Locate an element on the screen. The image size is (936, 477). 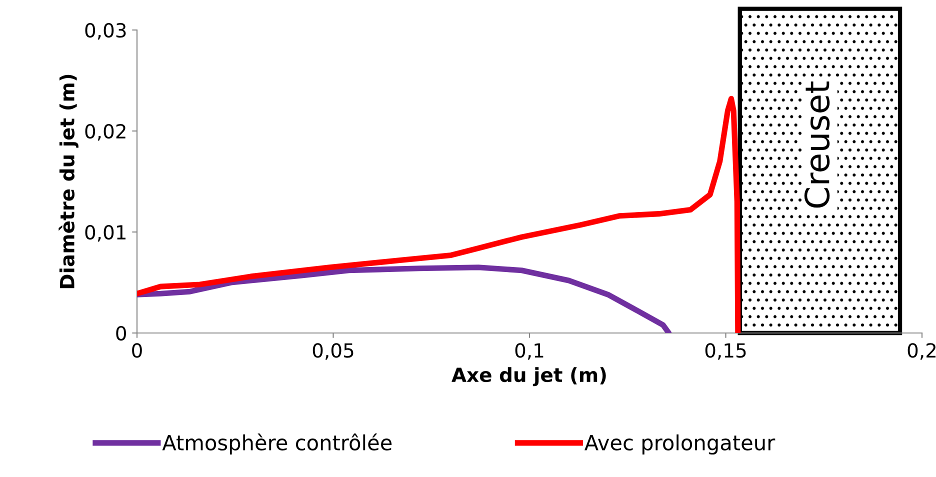
y-axis-title: Diamètre du jet (m) is located at coordinates (68, 181).